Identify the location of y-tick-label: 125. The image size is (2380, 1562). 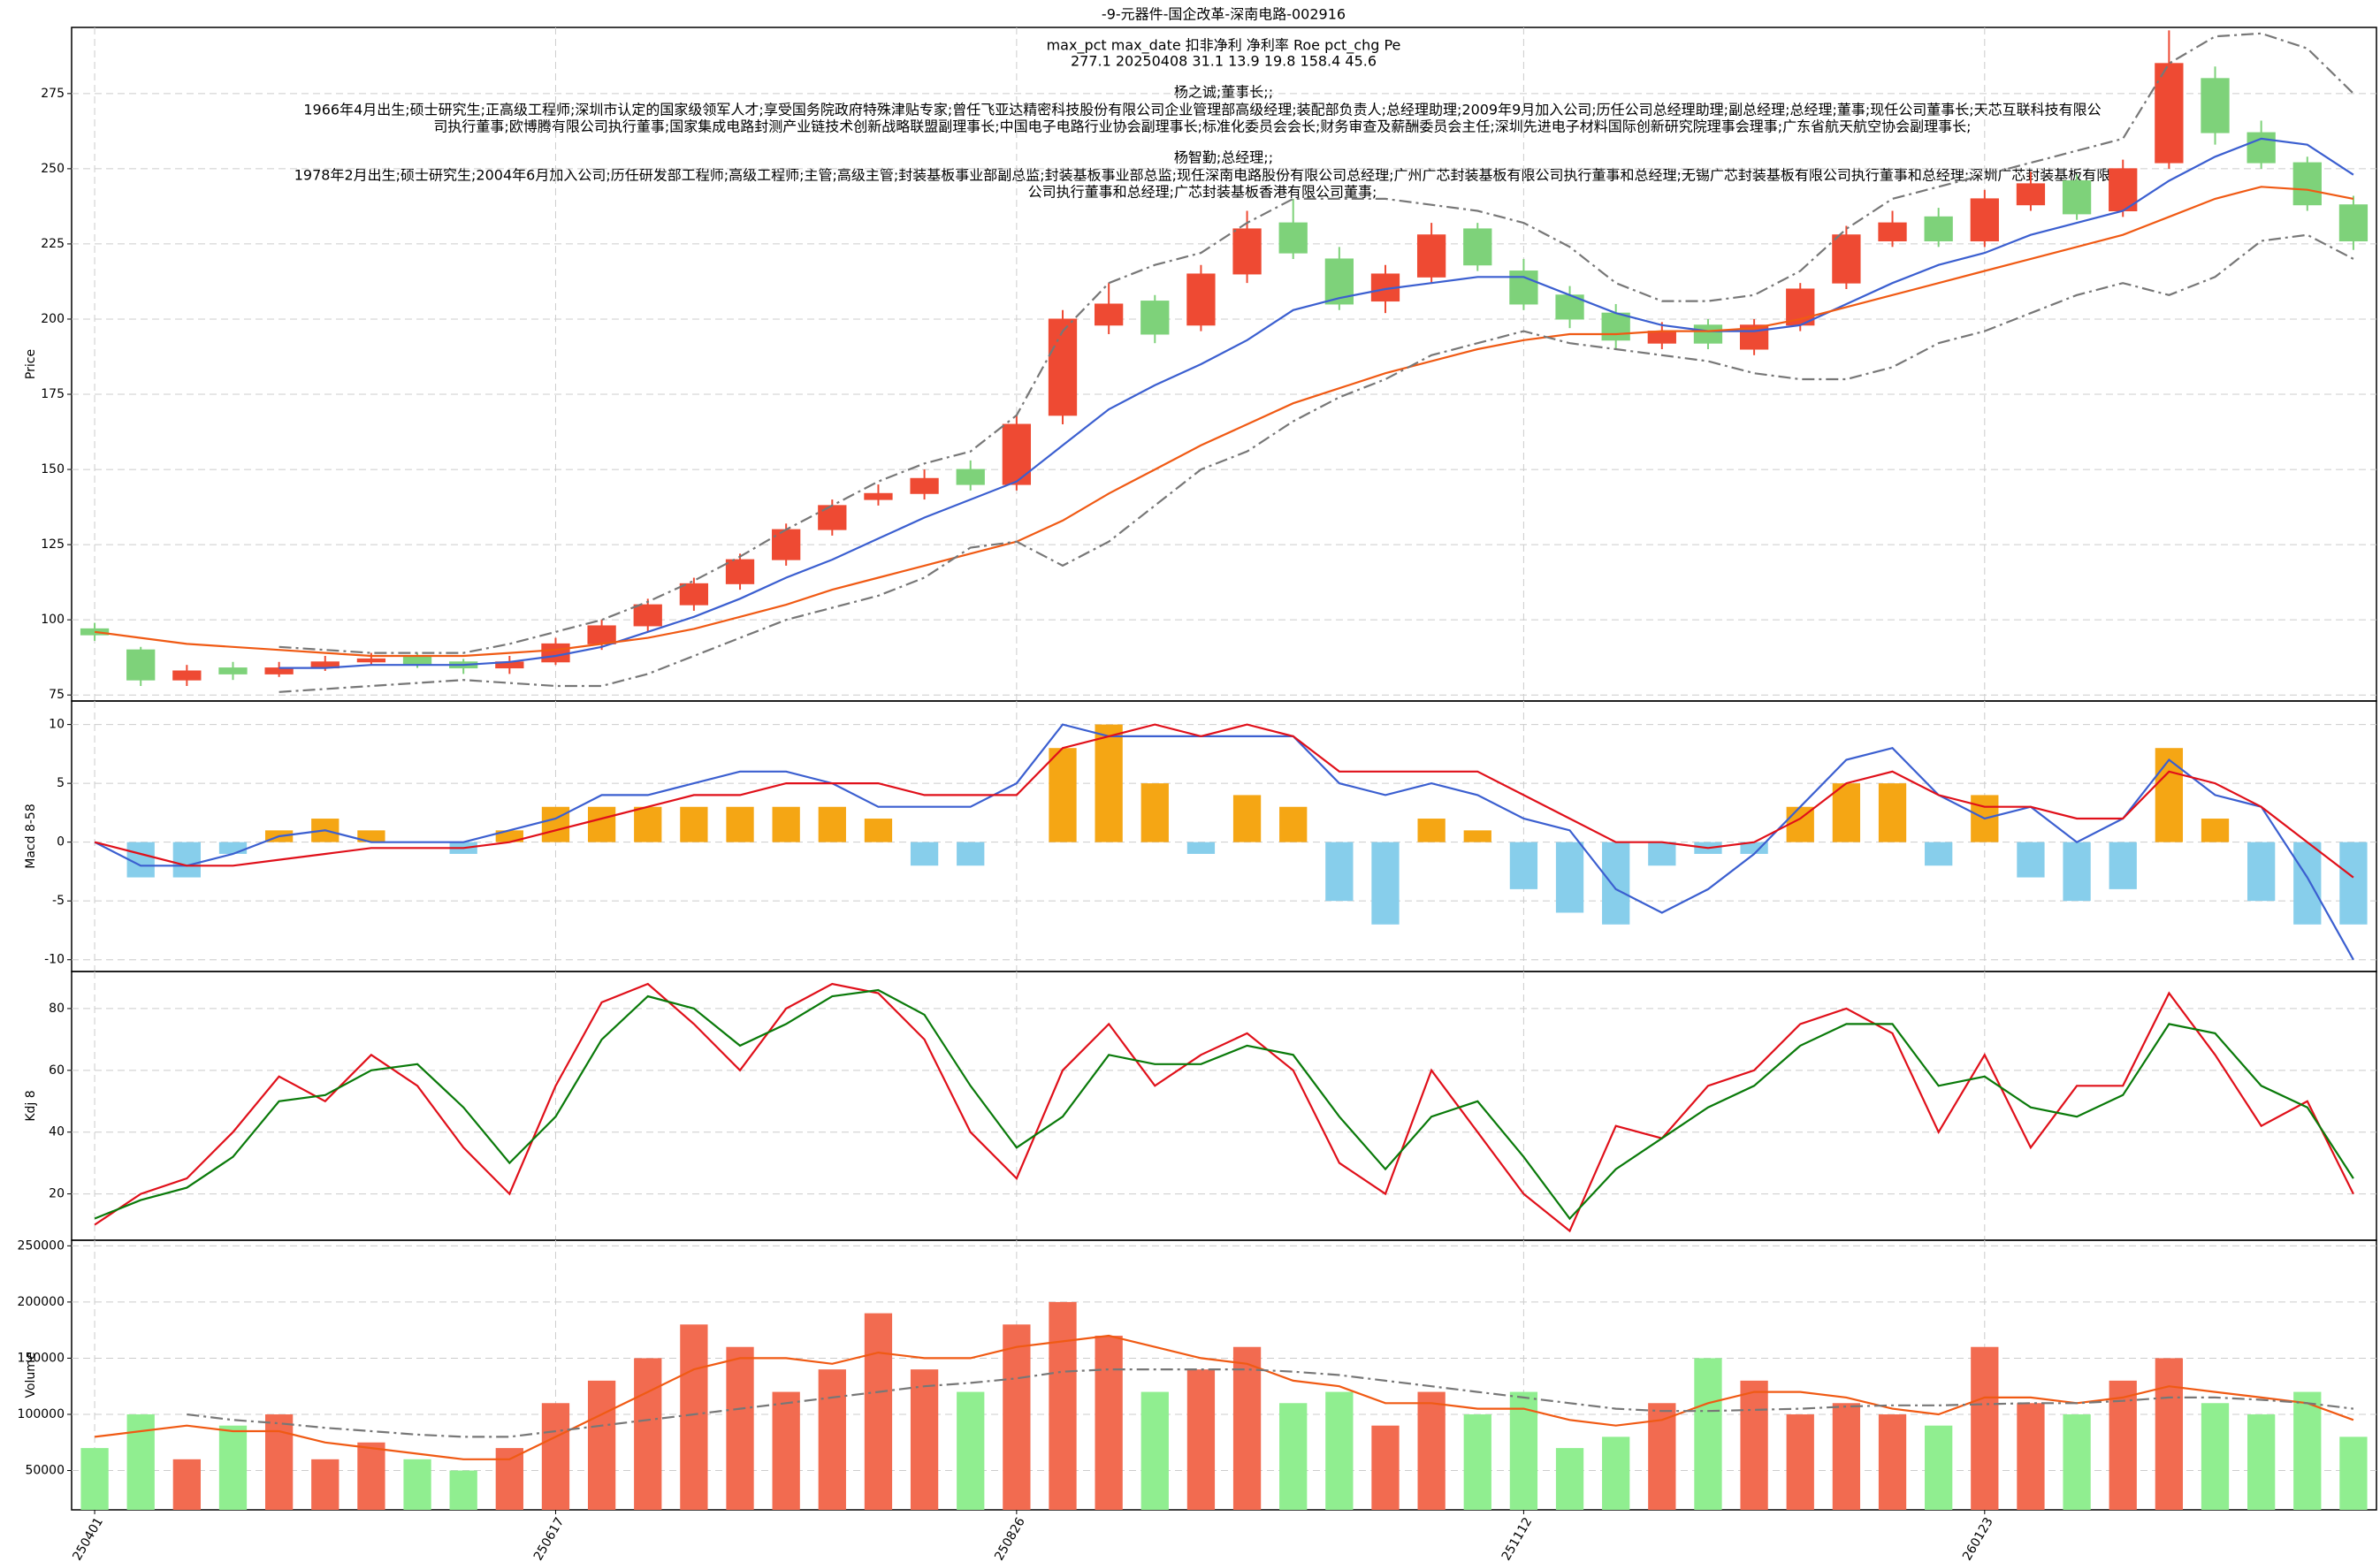
(53, 544).